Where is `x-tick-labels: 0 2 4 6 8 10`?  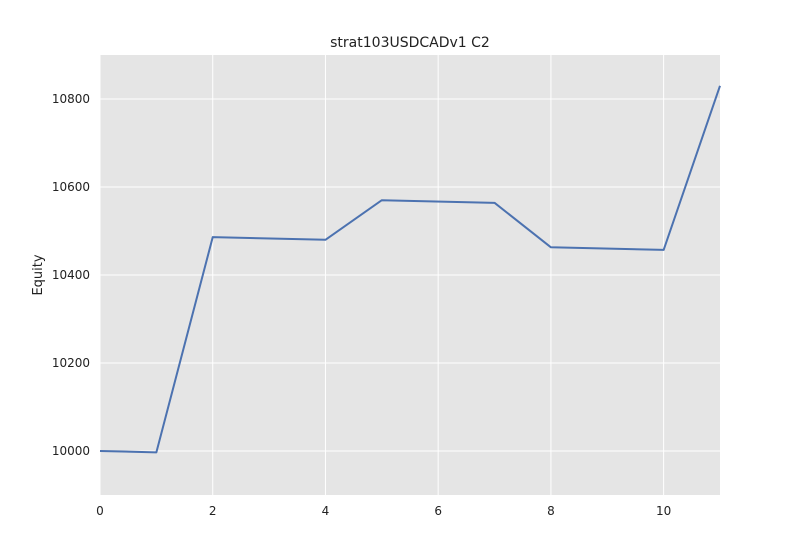
x-tick-labels: 0 2 4 6 8 10 is located at coordinates (383, 511).